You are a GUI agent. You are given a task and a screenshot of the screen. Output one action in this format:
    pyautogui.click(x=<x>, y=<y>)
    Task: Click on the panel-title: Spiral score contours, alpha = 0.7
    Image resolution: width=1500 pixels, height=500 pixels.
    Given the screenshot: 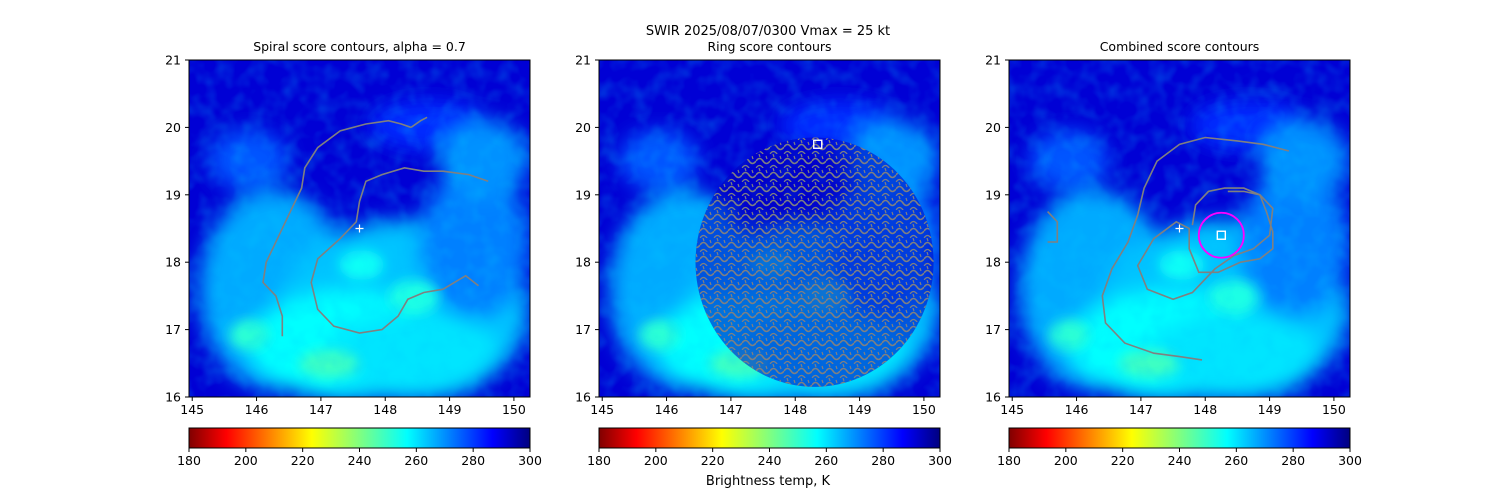 What is the action you would take?
    pyautogui.click(x=359, y=46)
    